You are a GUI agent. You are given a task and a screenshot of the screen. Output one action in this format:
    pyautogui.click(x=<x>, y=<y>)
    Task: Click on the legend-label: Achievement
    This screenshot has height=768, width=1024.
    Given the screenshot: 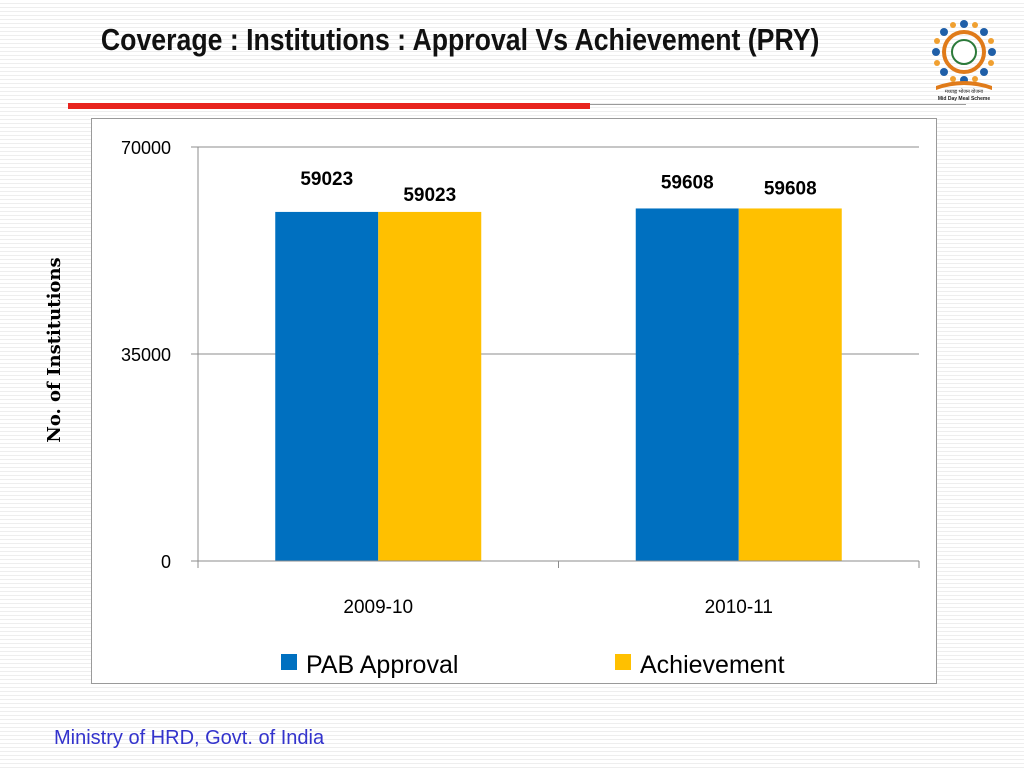 What is the action you would take?
    pyautogui.click(x=712, y=665)
    